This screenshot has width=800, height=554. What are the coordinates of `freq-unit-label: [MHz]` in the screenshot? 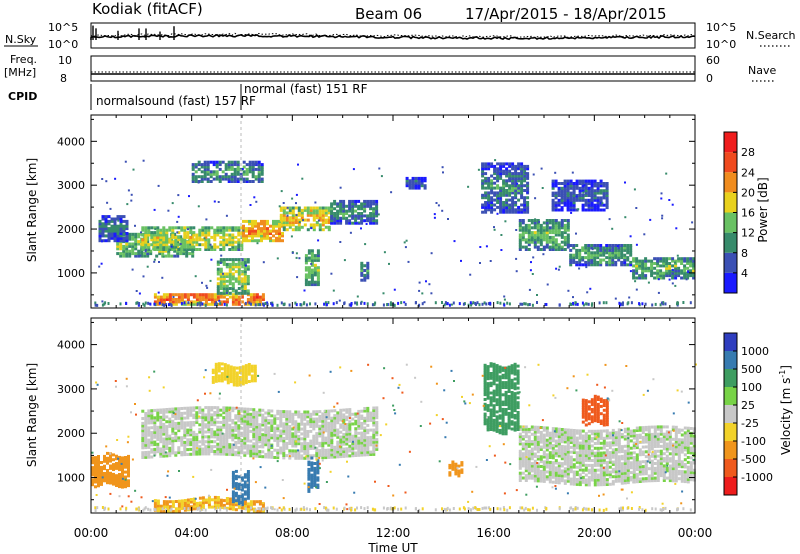 It's located at (20, 72).